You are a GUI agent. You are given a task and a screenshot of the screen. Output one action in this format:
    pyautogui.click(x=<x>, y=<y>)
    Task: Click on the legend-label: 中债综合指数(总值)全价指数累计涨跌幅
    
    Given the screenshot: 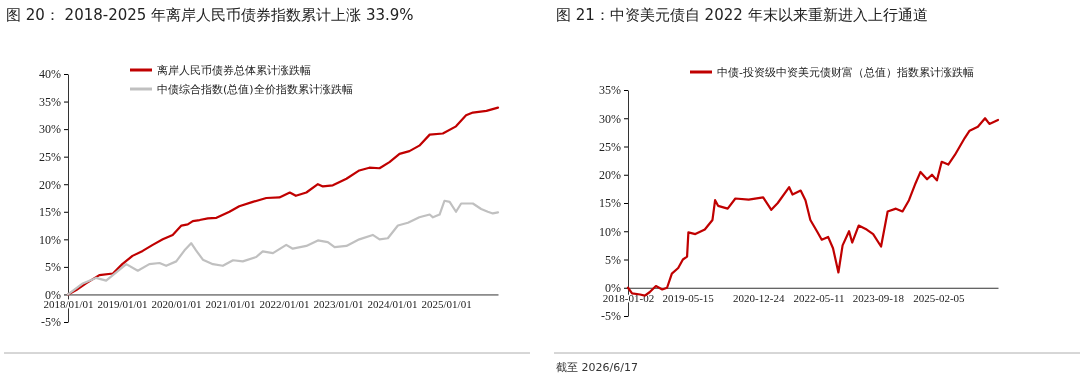 What is the action you would take?
    pyautogui.click(x=255, y=89)
    